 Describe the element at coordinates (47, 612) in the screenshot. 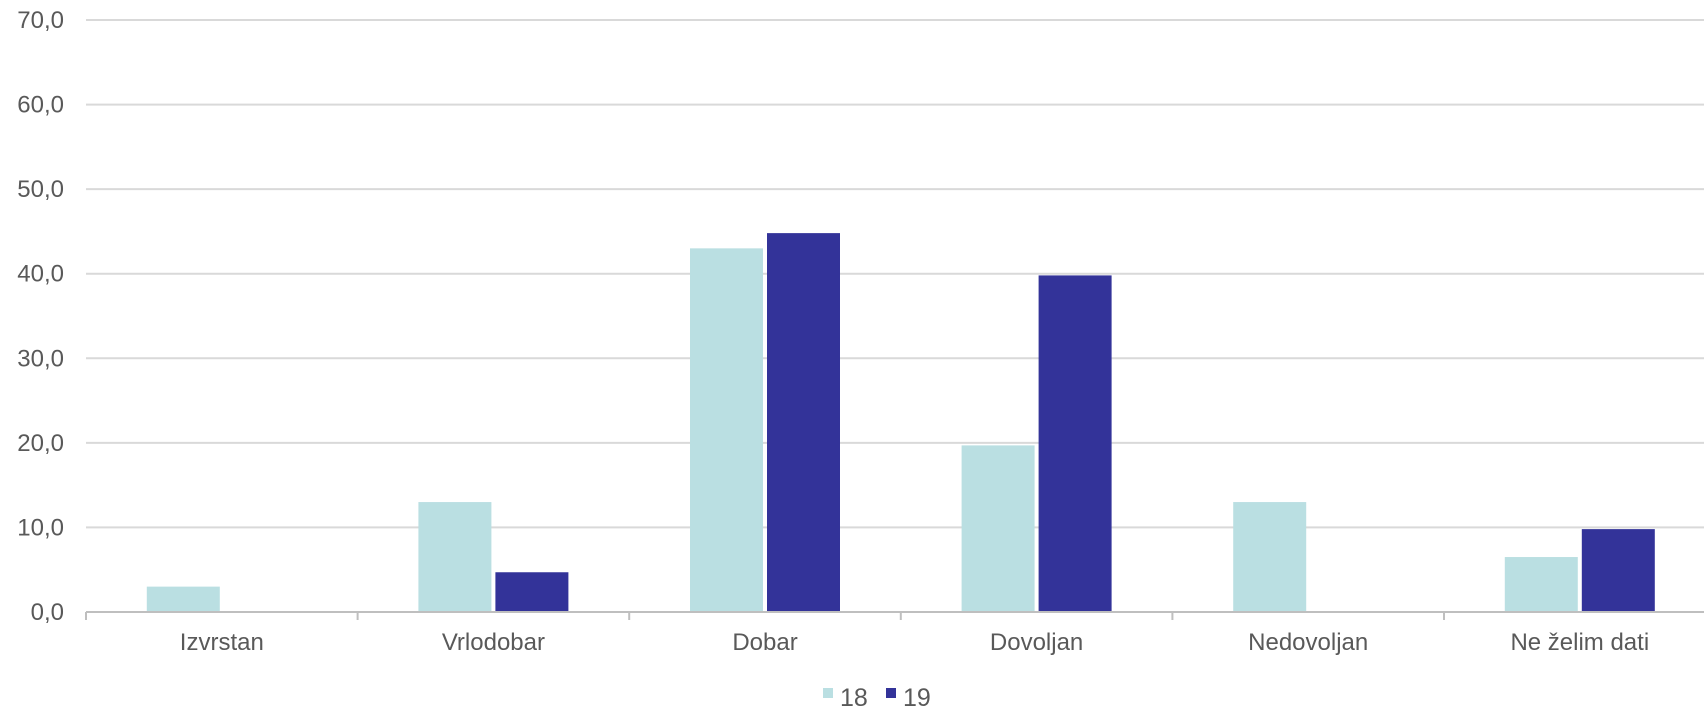

I see `y-tick-label: 0,0` at that location.